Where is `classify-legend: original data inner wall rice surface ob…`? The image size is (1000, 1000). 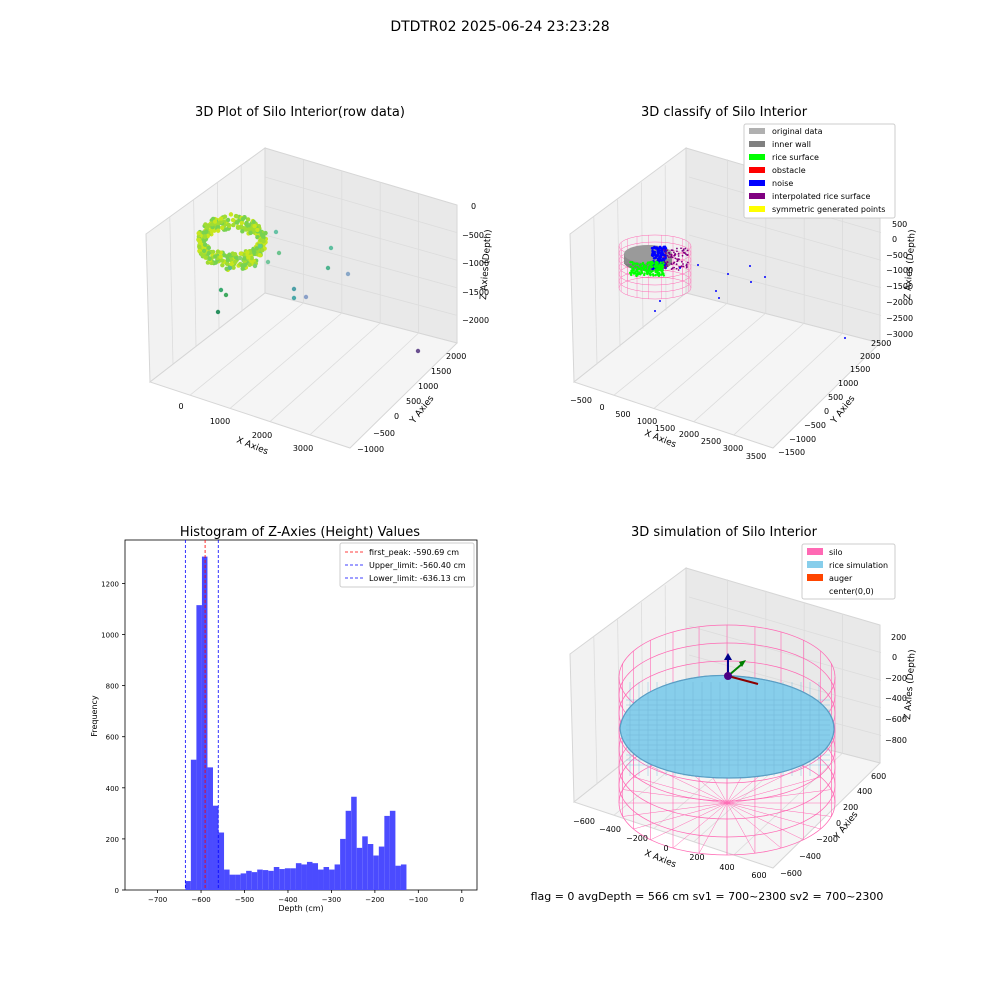 classify-legend: original data inner wall rice surface ob… is located at coordinates (819, 171).